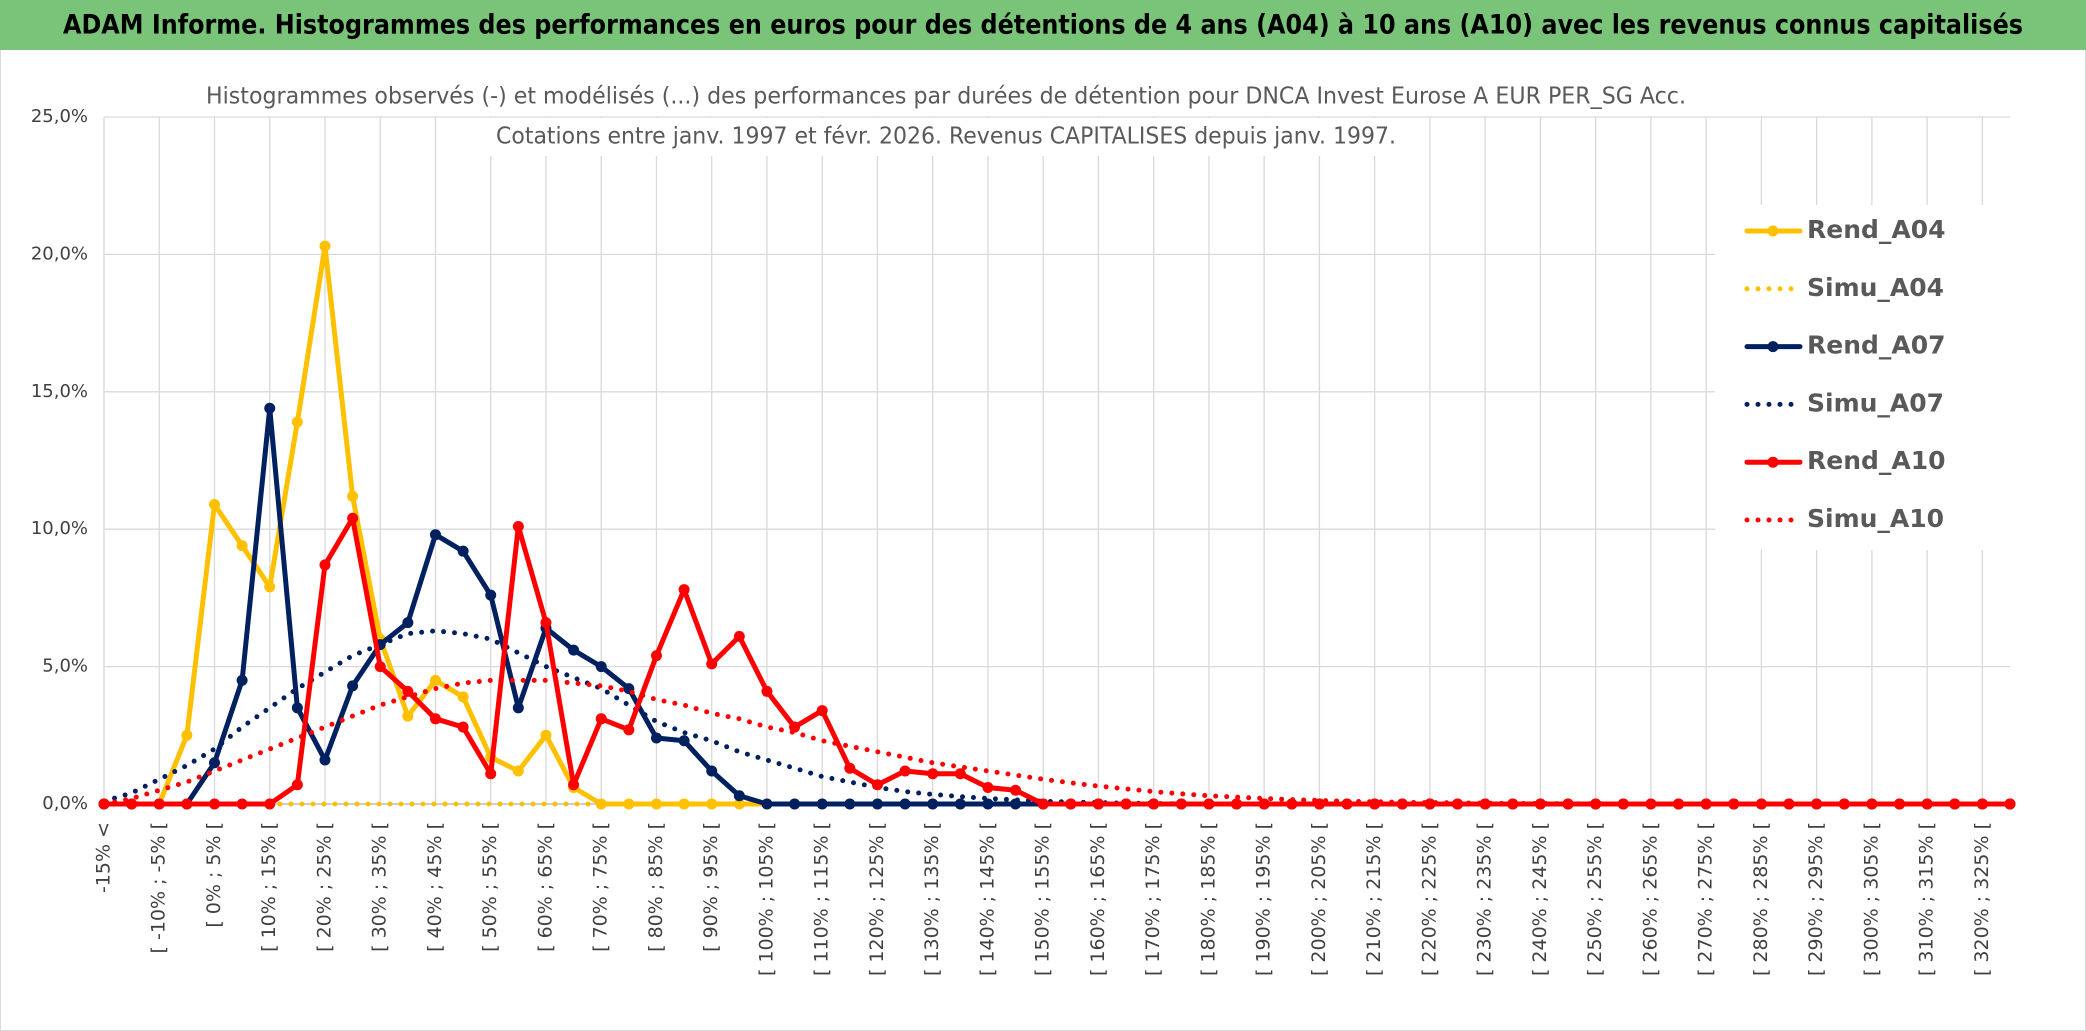 This screenshot has height=1031, width=2086. Describe the element at coordinates (1264, 899) in the screenshot. I see `x-tick-label: [ 190% ; 195% [` at that location.